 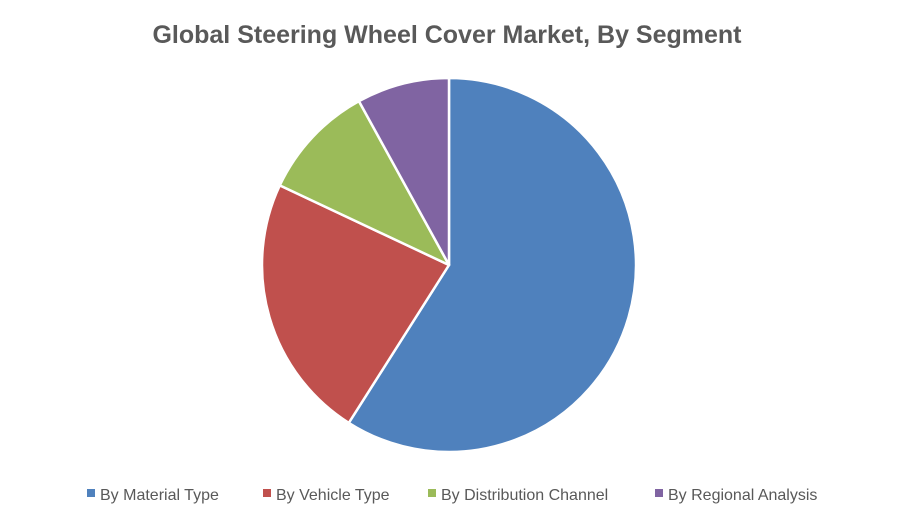 I want to click on legend-label: By Distribution Channel, so click(x=524, y=495).